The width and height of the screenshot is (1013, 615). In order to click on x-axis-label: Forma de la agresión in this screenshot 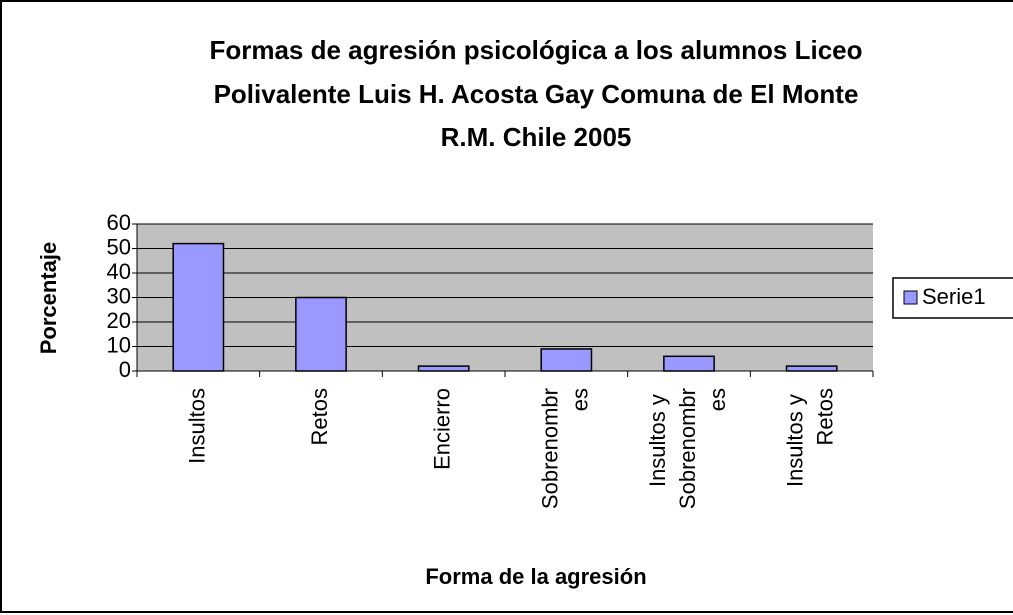, I will do `click(535, 576)`.